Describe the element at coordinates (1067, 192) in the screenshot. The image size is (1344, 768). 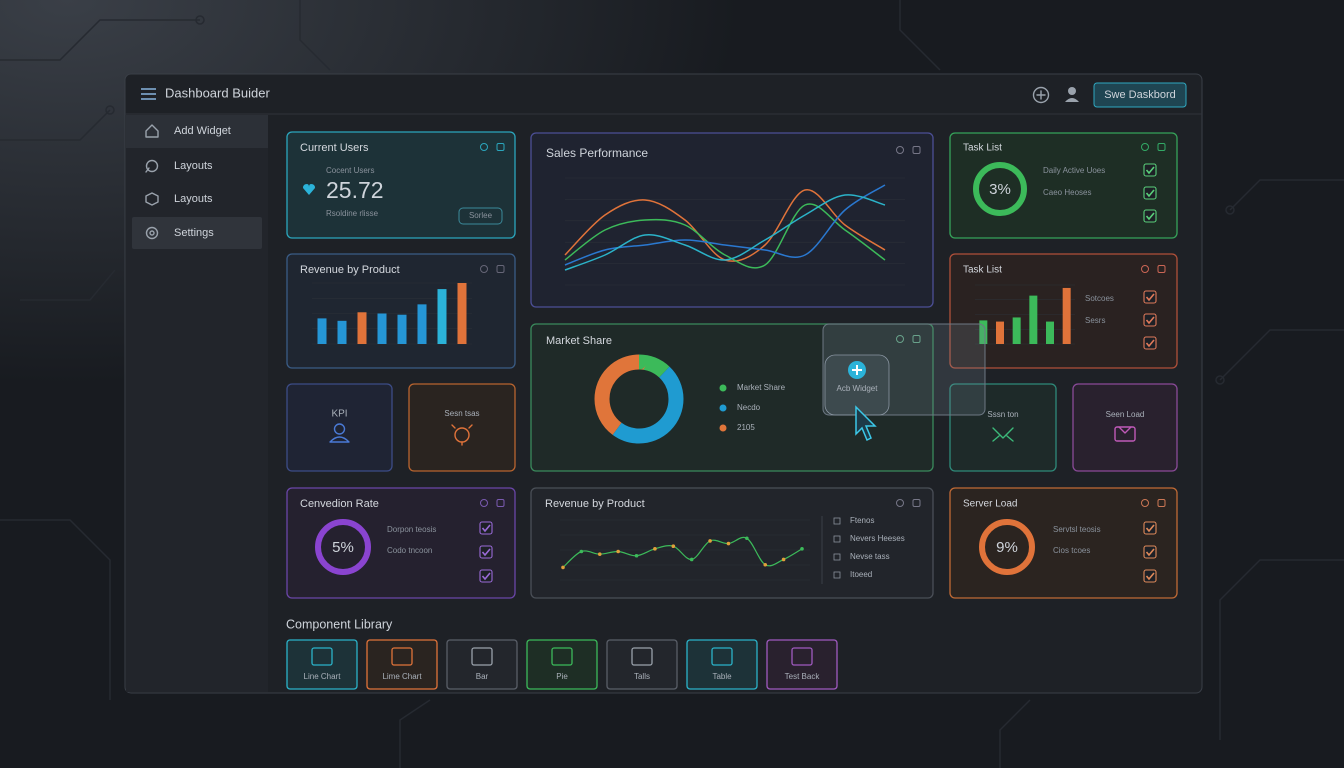
I see `list-text: Caeo Heoses` at that location.